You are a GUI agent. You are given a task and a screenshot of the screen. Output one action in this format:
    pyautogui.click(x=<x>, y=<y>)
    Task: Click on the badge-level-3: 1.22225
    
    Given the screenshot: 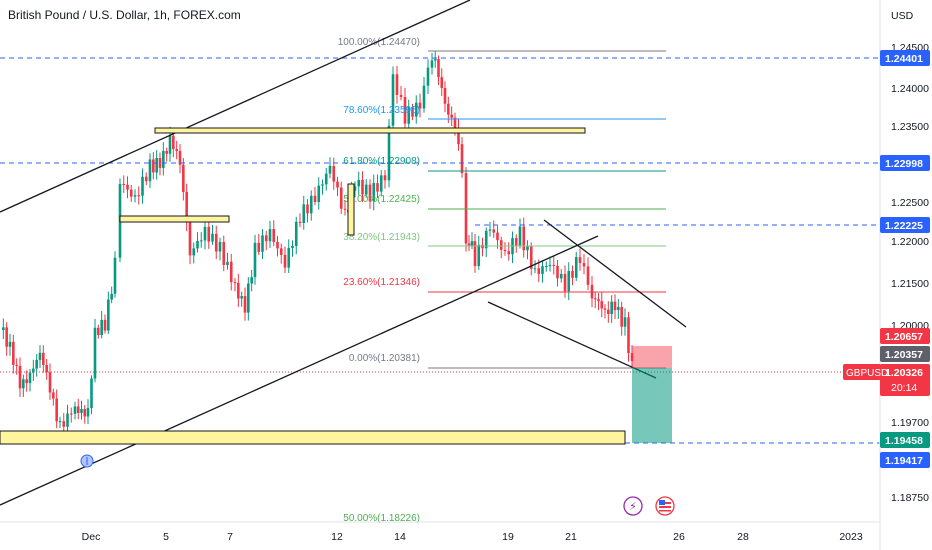 What is the action you would take?
    pyautogui.click(x=905, y=225)
    